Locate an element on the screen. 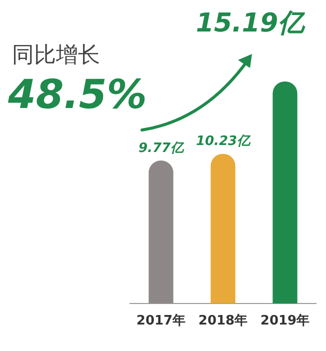 Image resolution: width=326 pixels, height=351 pixels. annotation: 48.5% is located at coordinates (77, 95).